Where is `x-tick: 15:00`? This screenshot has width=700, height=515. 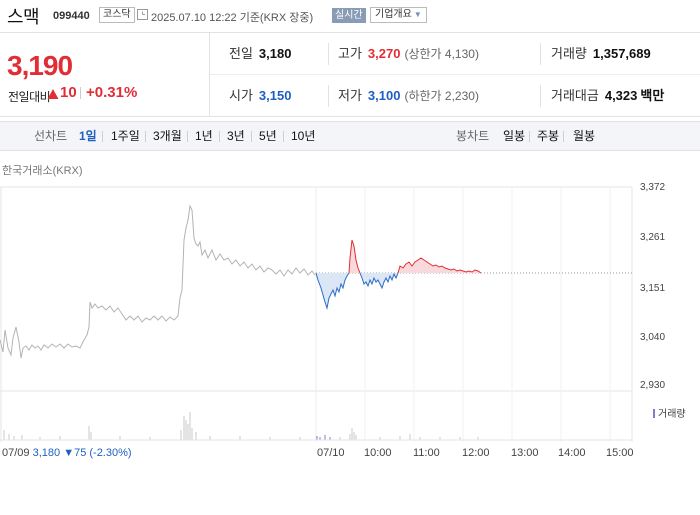
x-tick: 15:00 is located at coordinates (620, 453).